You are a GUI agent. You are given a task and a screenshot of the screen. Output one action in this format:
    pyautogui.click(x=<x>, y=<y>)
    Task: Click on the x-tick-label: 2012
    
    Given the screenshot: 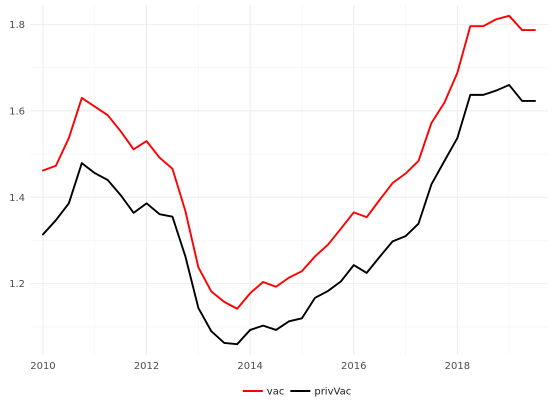 What is the action you would take?
    pyautogui.click(x=146, y=366)
    